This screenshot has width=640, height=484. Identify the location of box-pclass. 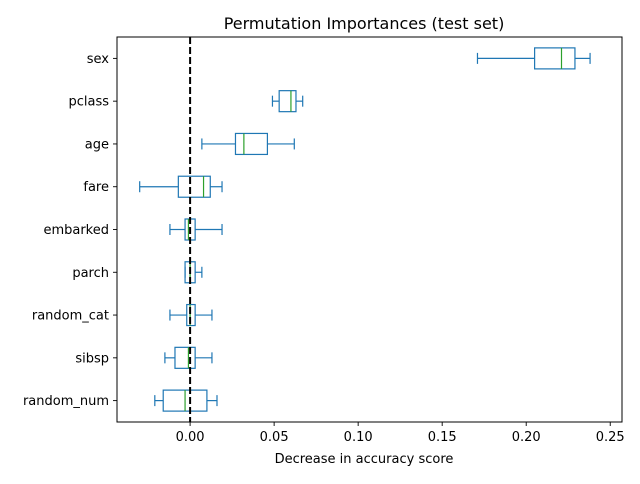
(287, 101).